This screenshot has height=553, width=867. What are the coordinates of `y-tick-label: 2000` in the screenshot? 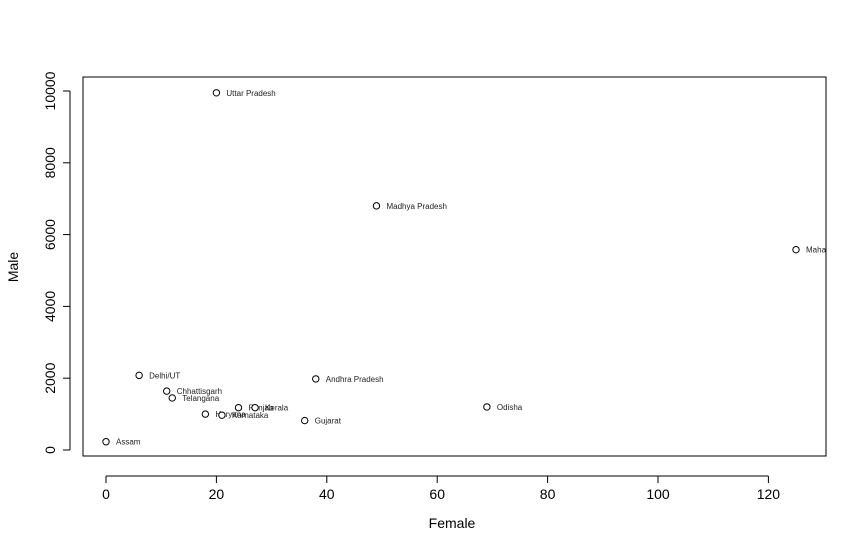 It's located at (50, 377).